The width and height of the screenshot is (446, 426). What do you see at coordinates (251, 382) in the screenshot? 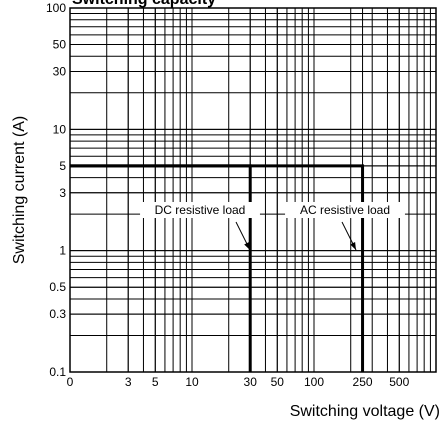
I see `x-tick-label: 30` at bounding box center [251, 382].